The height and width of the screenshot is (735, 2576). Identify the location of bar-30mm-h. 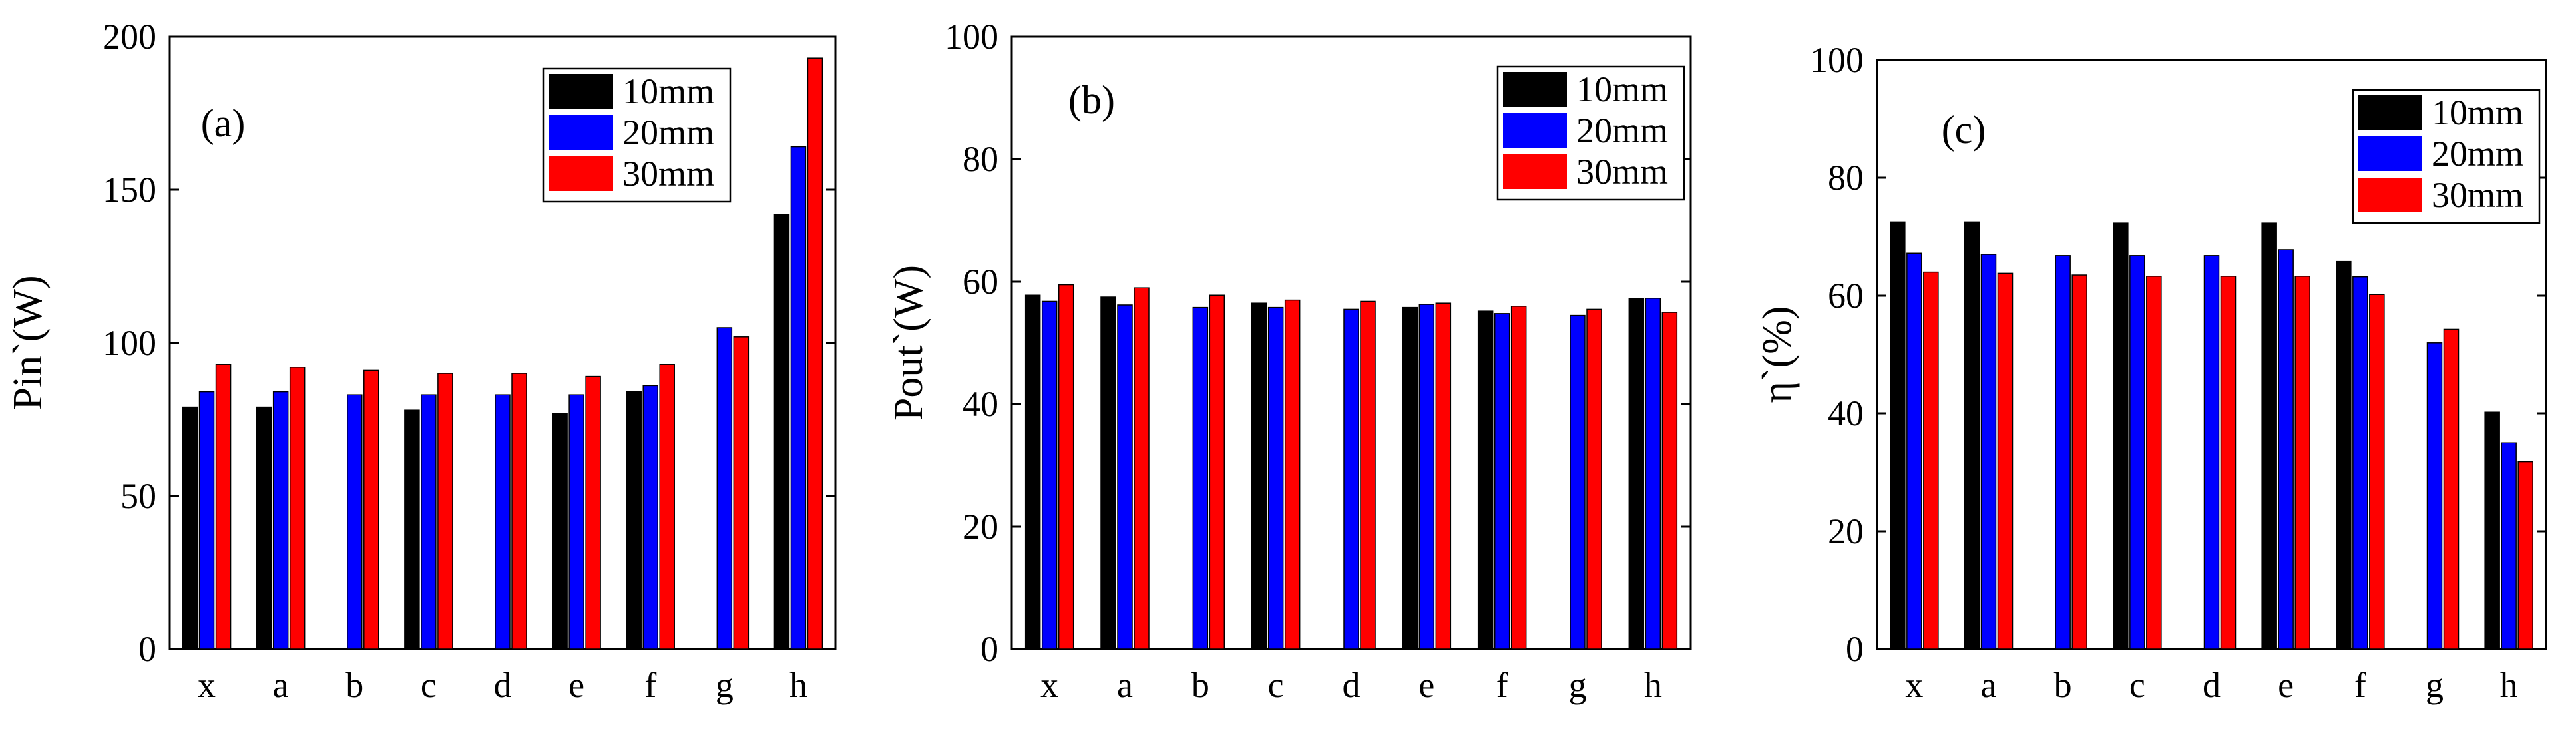
(815, 353).